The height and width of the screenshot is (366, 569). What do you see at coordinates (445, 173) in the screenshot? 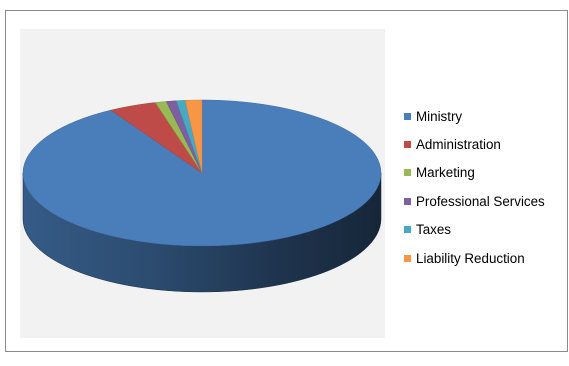
I see `legend-label-marketing: Marketing` at bounding box center [445, 173].